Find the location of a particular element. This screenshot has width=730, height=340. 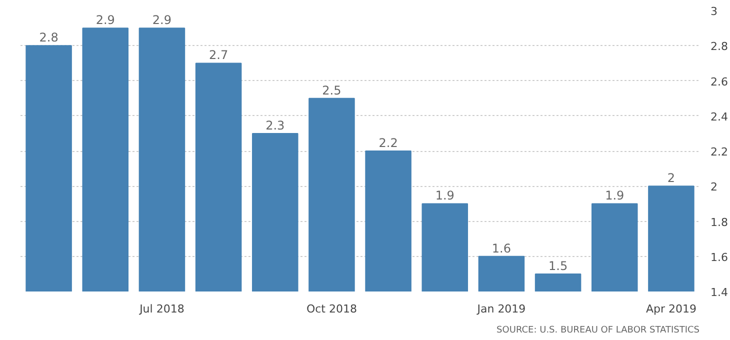

y-tick-label: 2.2 is located at coordinates (719, 152).